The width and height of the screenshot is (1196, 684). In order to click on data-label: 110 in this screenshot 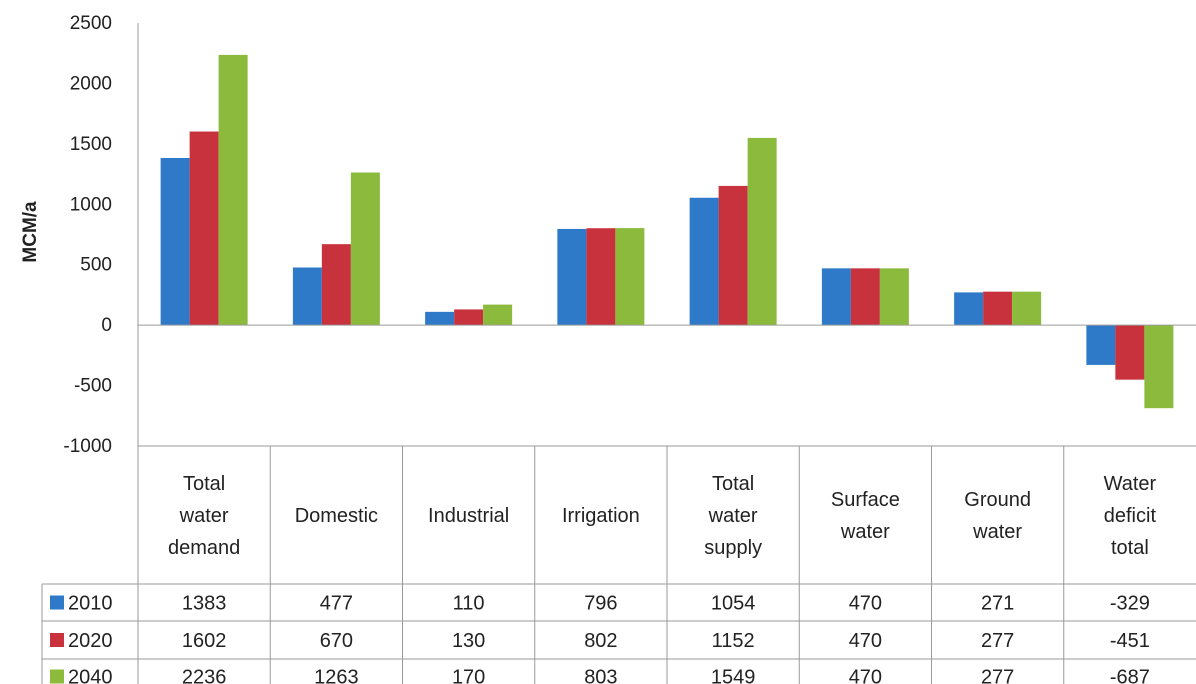, I will do `click(469, 604)`.